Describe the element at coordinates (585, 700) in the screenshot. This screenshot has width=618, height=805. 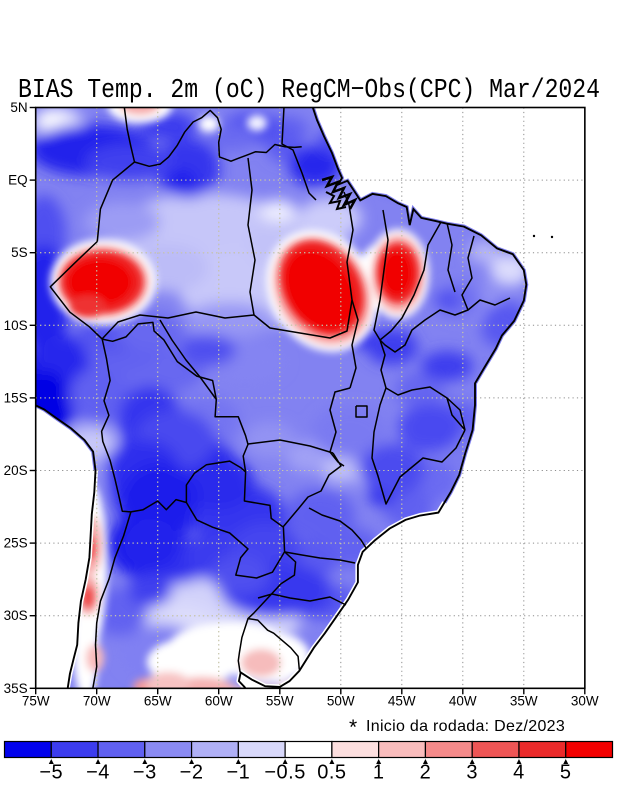
I see `svg-text: 30W` at that location.